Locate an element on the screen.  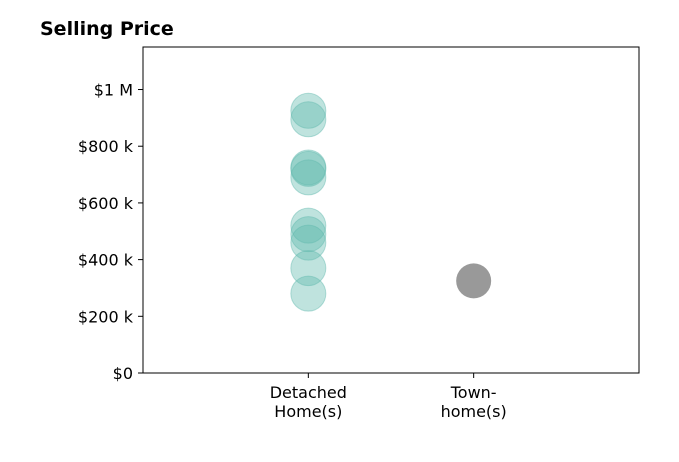
y-tick-label: $800 k is located at coordinates (106, 146).